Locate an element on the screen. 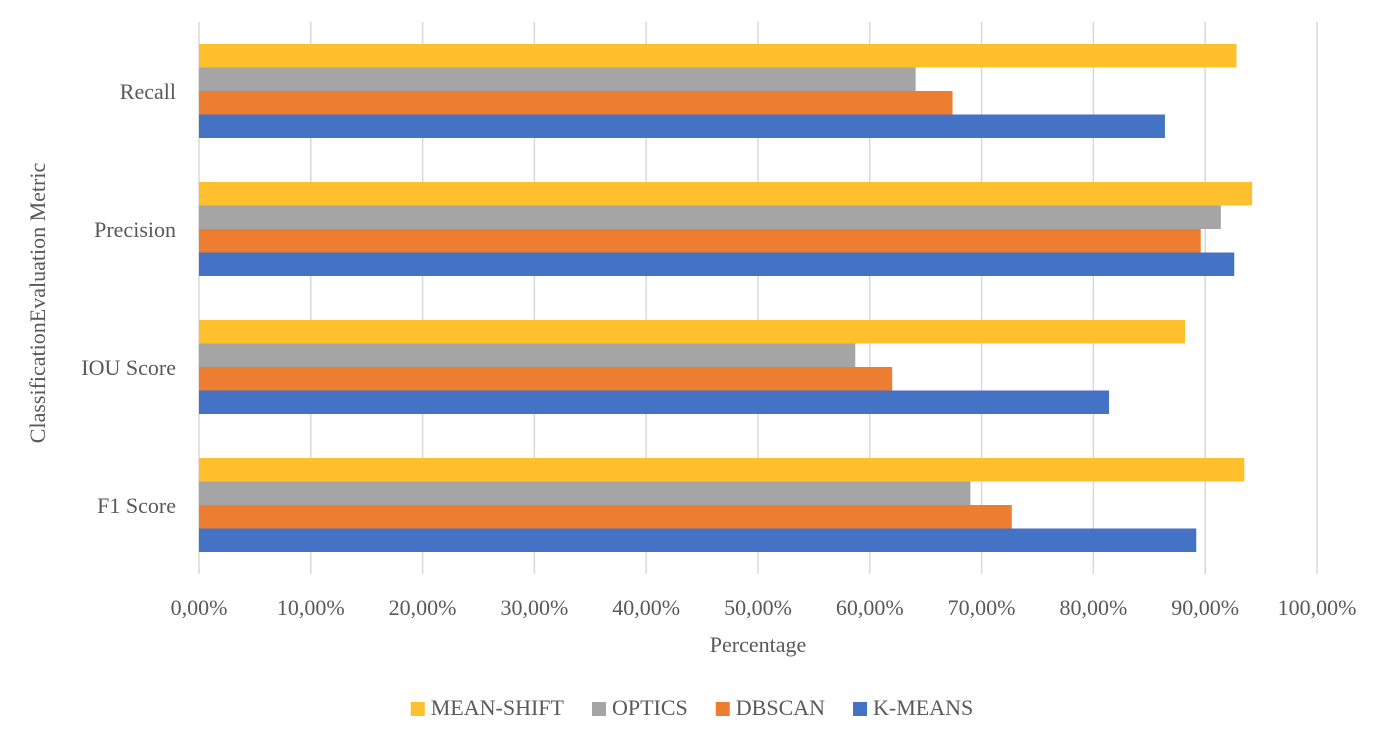 Image resolution: width=1384 pixels, height=738 pixels. bar-mean-shift-precision is located at coordinates (726, 194).